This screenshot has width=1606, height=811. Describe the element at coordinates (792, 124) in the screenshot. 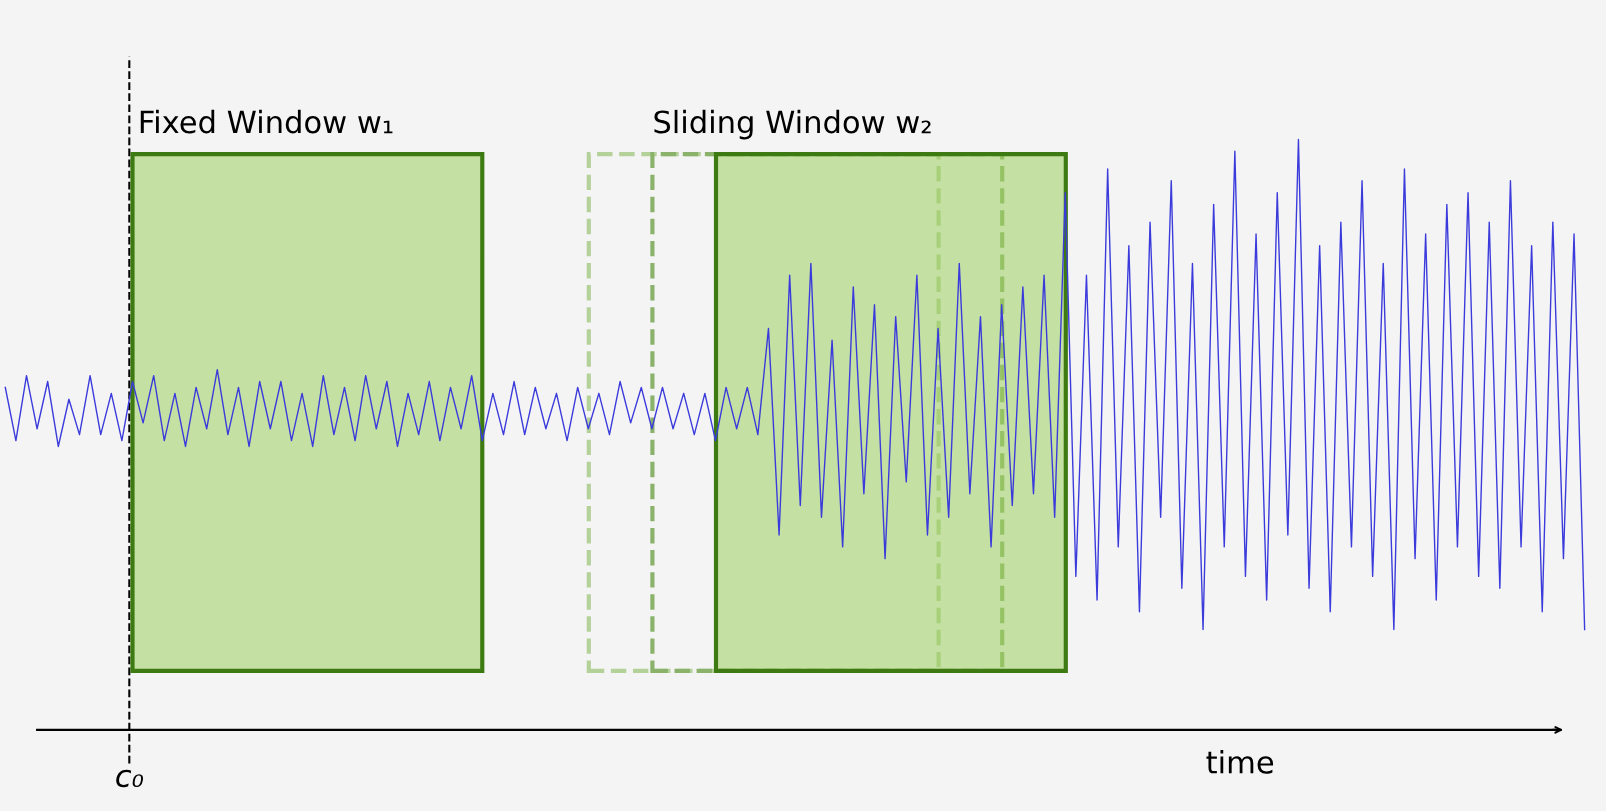

I see `annotation: Sliding Window w₂` at that location.